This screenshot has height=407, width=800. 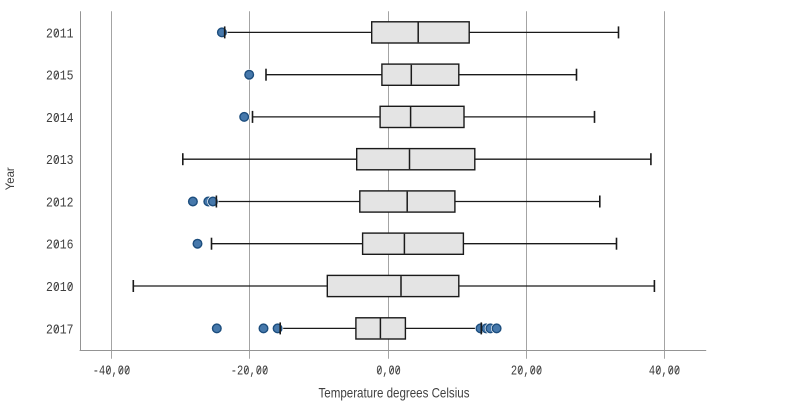 What do you see at coordinates (250, 372) in the screenshot?
I see `svg-text: -20,00` at bounding box center [250, 372].